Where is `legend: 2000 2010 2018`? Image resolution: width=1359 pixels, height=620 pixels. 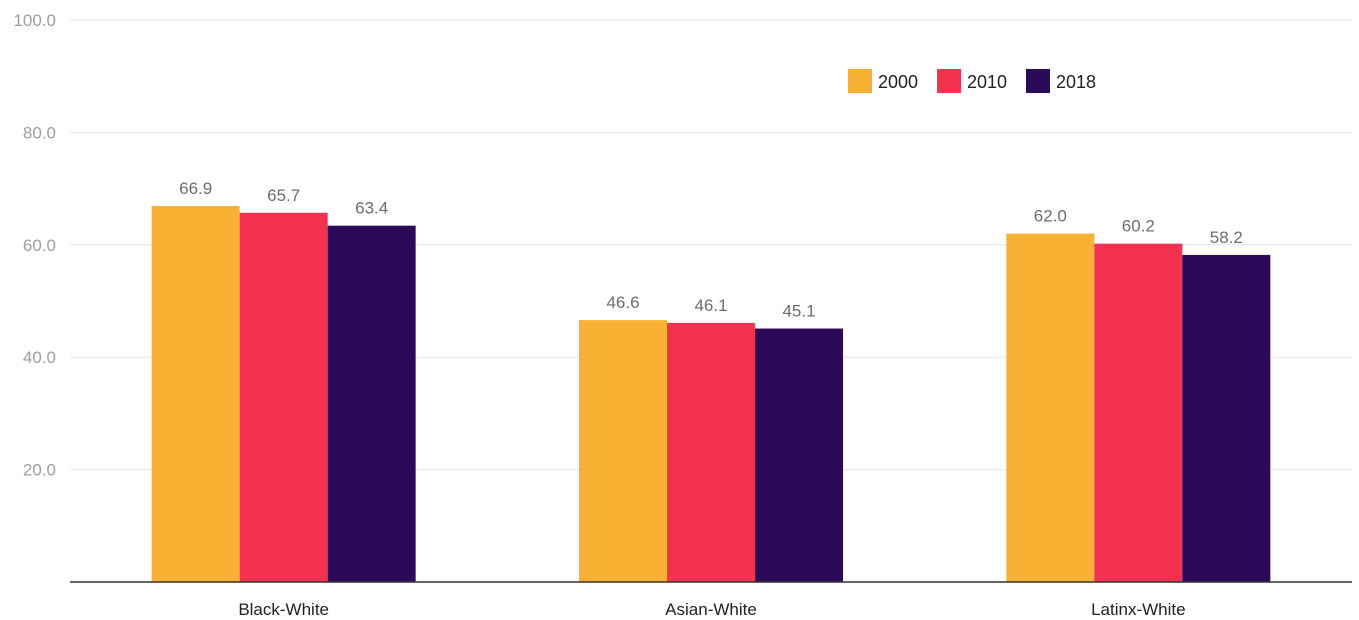 legend: 2000 2010 2018 is located at coordinates (972, 81).